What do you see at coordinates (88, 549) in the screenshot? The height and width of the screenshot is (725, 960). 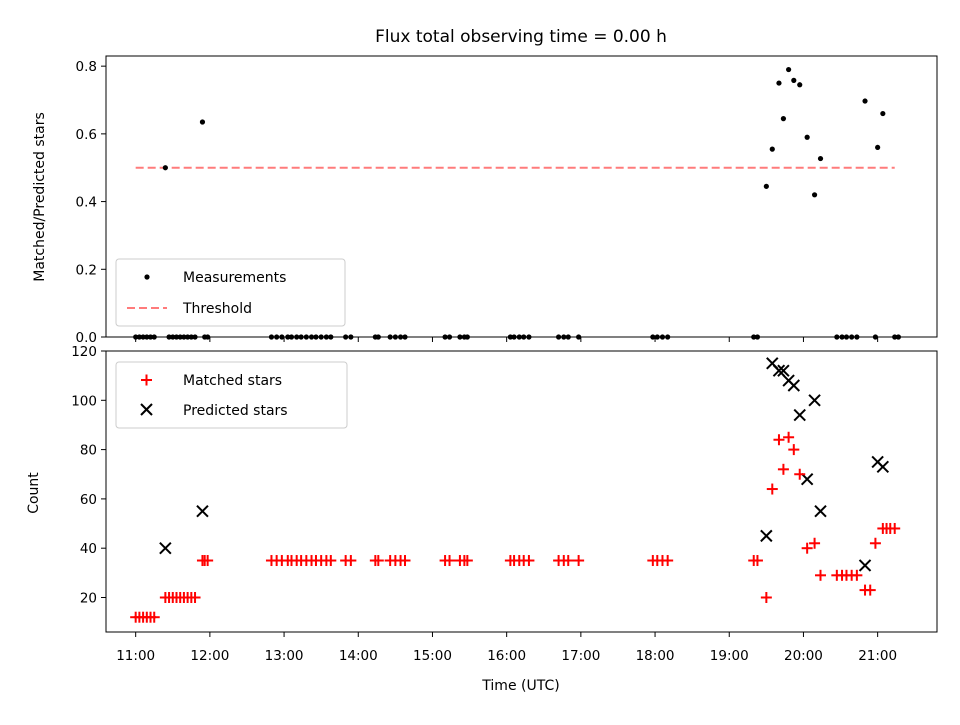 I see `bottom-y-tick-label: 40` at bounding box center [88, 549].